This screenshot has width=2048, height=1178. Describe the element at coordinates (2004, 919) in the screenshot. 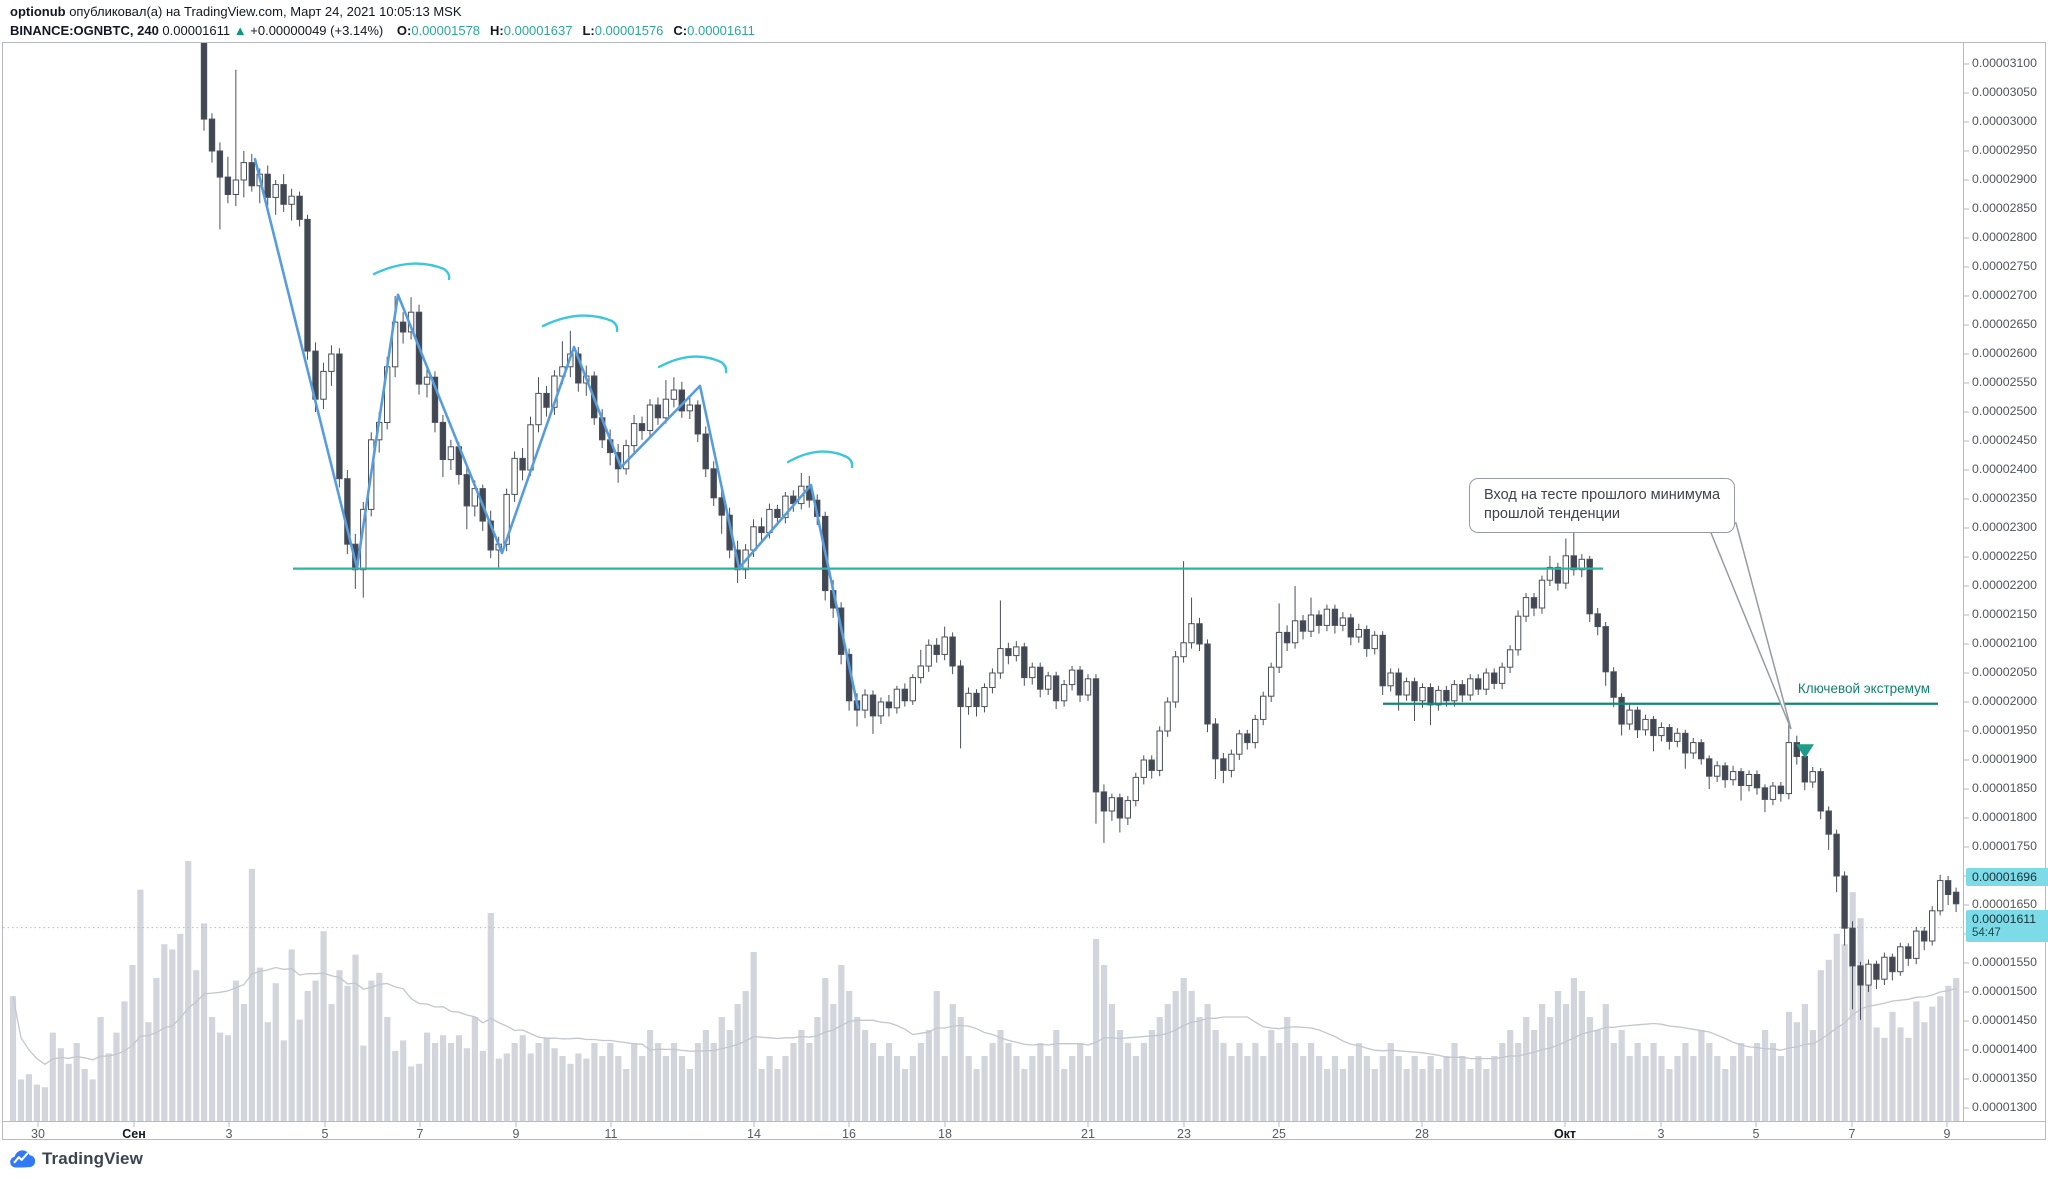

I see `last-price-value: 0.00001611` at that location.